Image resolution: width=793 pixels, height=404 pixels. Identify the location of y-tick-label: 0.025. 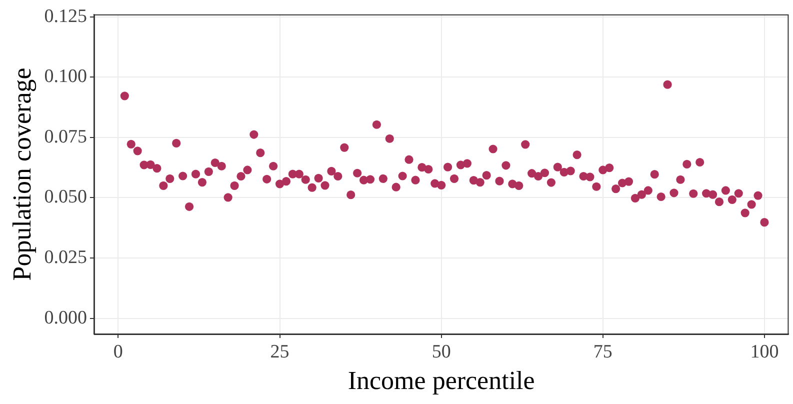
(65, 257).